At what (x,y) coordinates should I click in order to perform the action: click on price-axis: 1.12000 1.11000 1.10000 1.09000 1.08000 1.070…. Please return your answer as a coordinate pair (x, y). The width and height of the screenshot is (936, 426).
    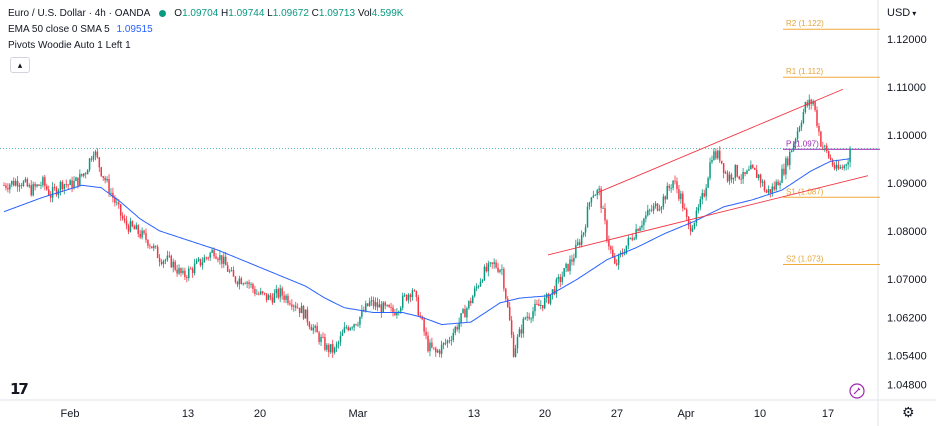
    Looking at the image, I should click on (907, 213).